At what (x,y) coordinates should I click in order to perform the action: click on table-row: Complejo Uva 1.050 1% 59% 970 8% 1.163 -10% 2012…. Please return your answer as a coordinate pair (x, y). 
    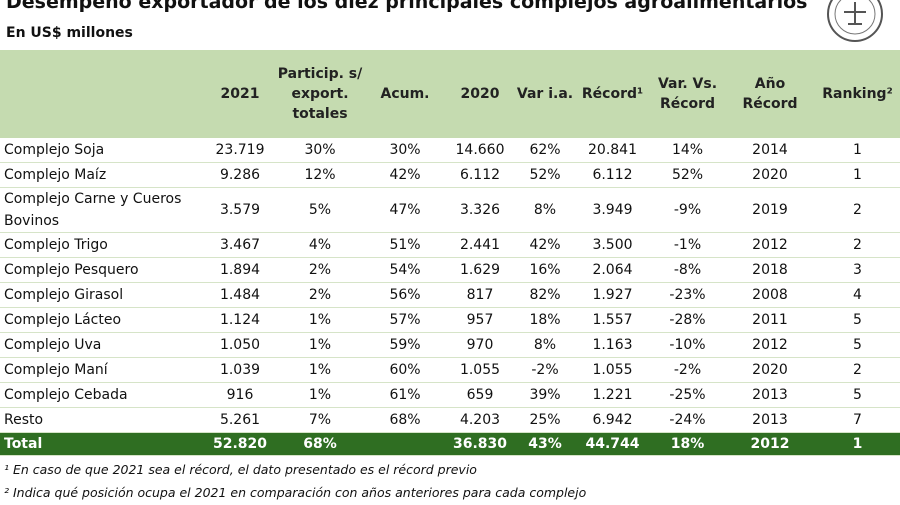
    Looking at the image, I should click on (450, 345).